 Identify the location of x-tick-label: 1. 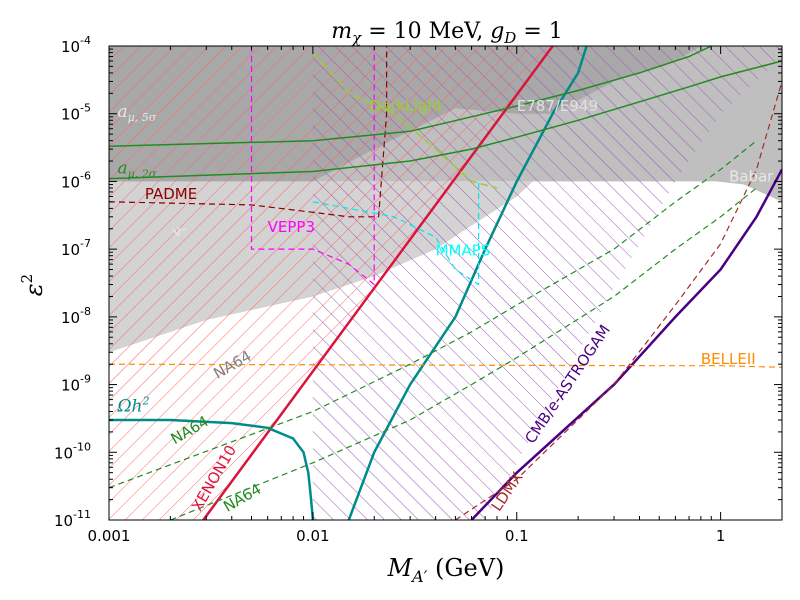
(721, 536).